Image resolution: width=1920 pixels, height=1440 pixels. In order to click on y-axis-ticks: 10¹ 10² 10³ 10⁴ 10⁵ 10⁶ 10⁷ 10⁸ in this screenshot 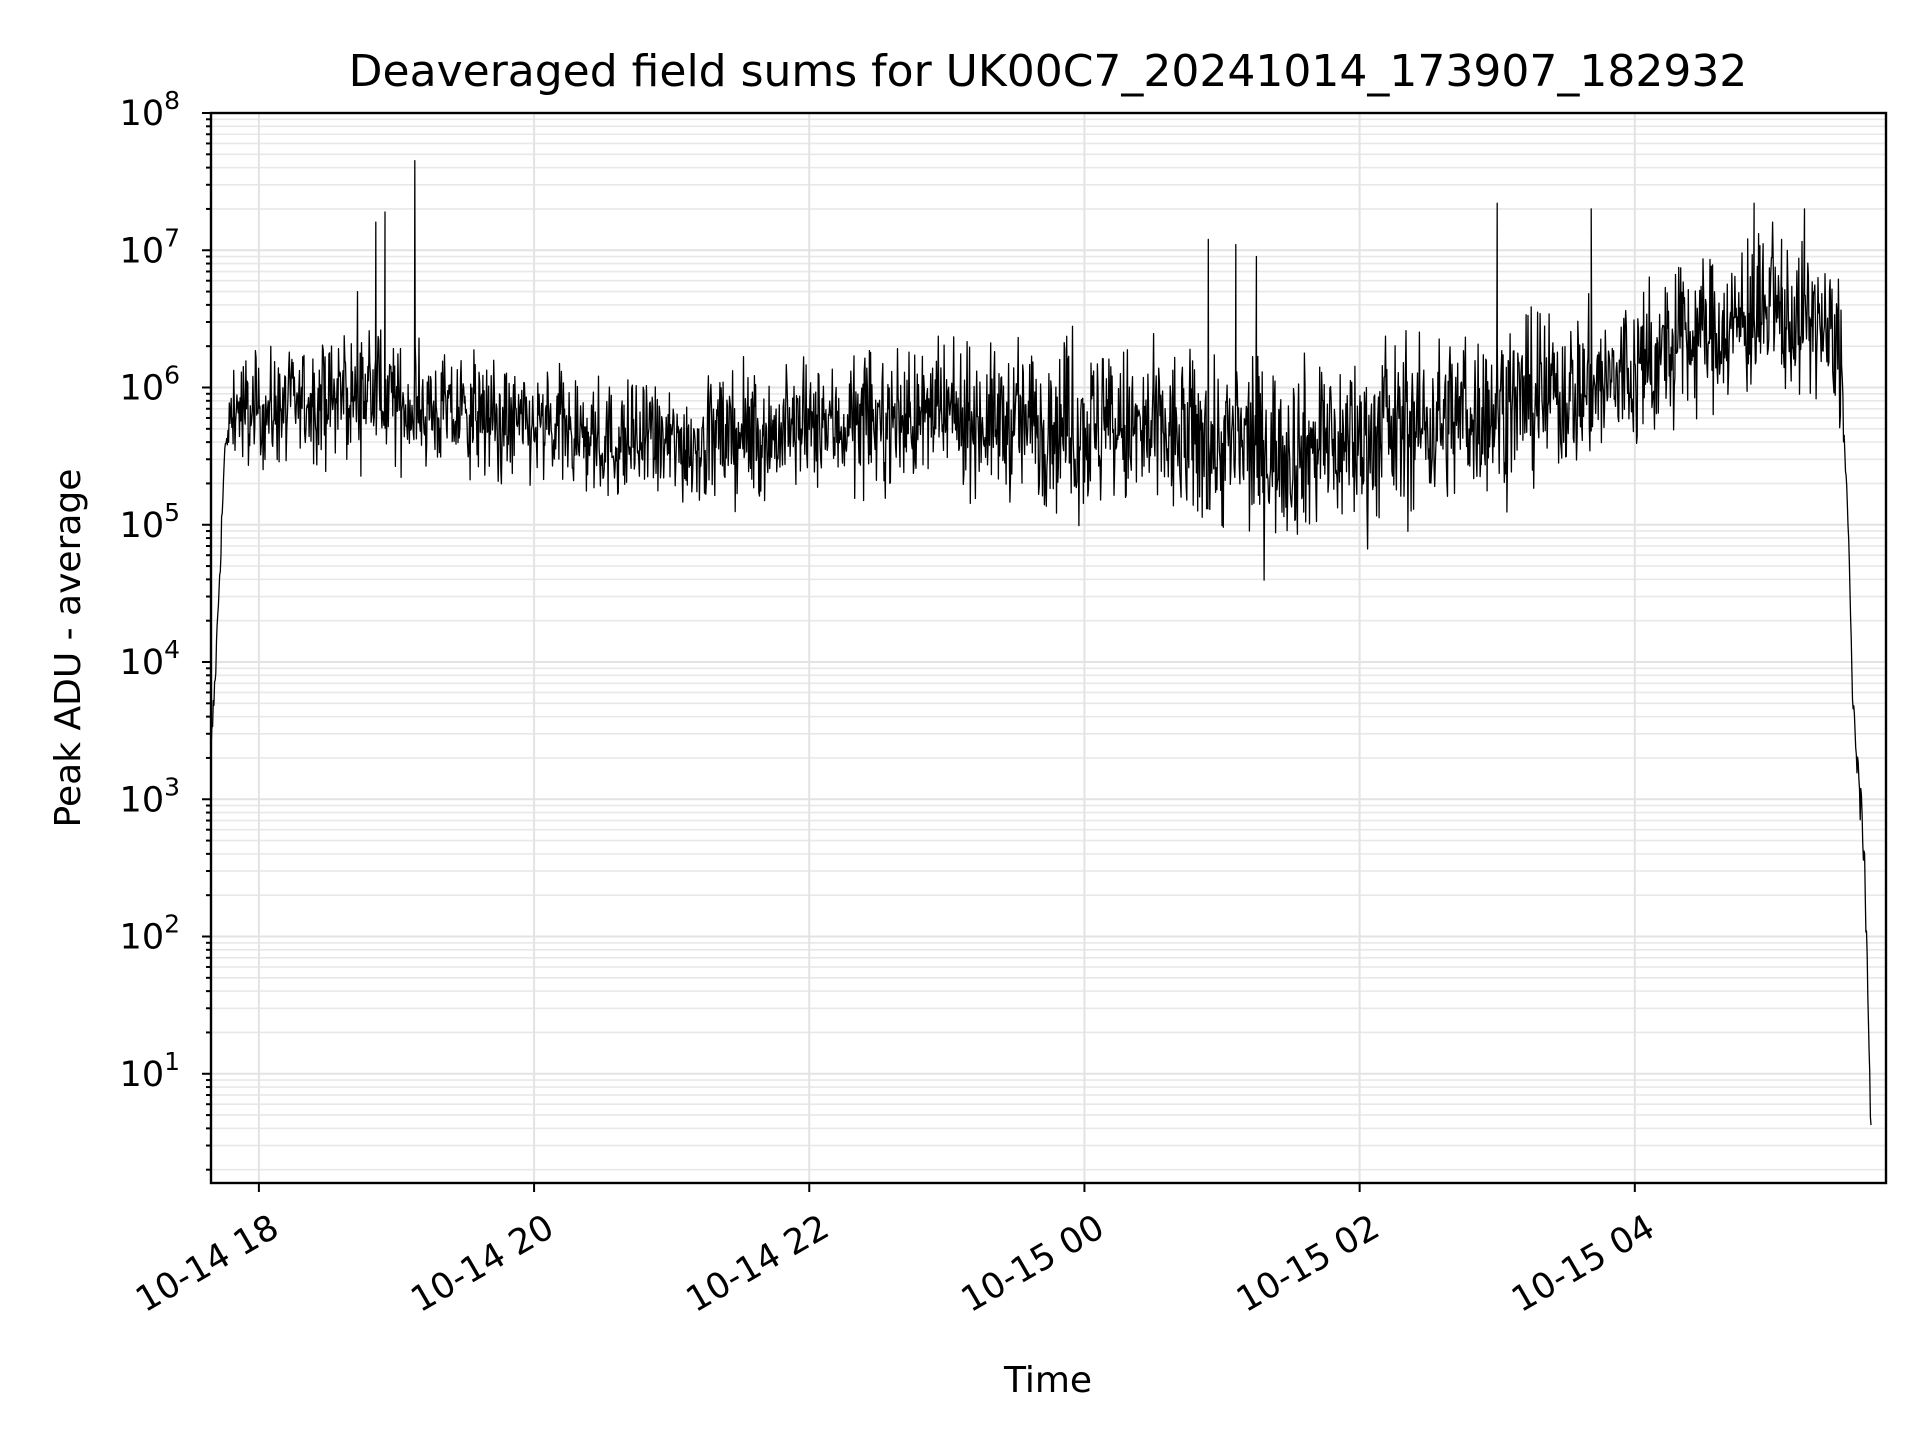, I will do `click(165, 590)`.